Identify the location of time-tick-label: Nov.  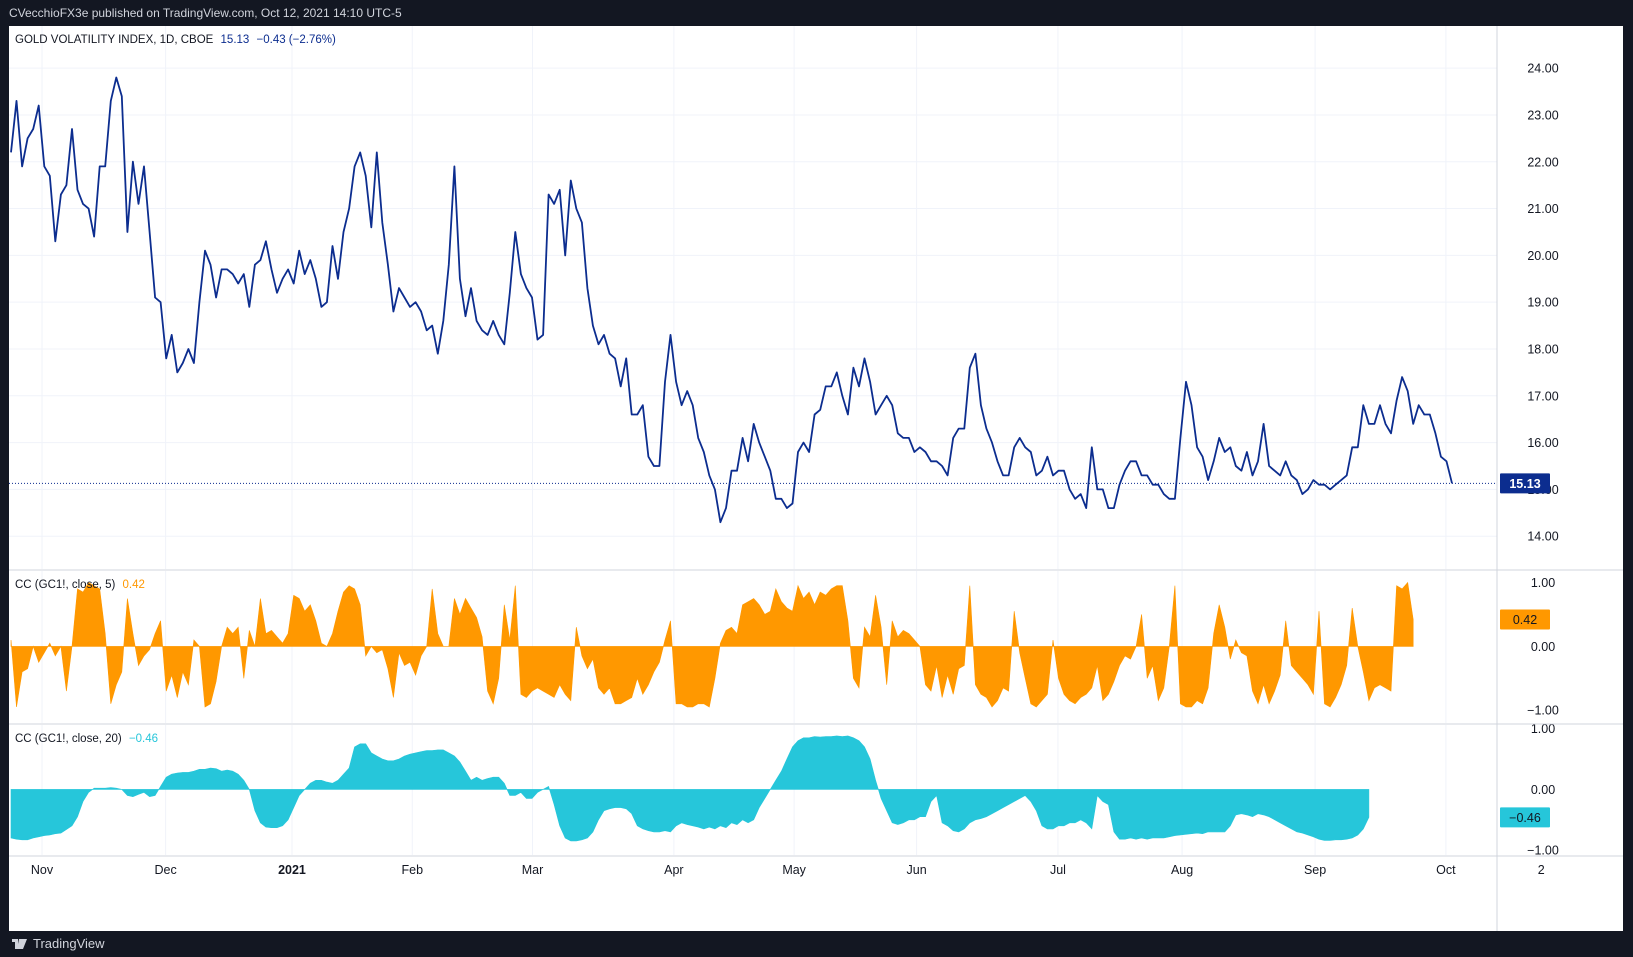
(42, 870).